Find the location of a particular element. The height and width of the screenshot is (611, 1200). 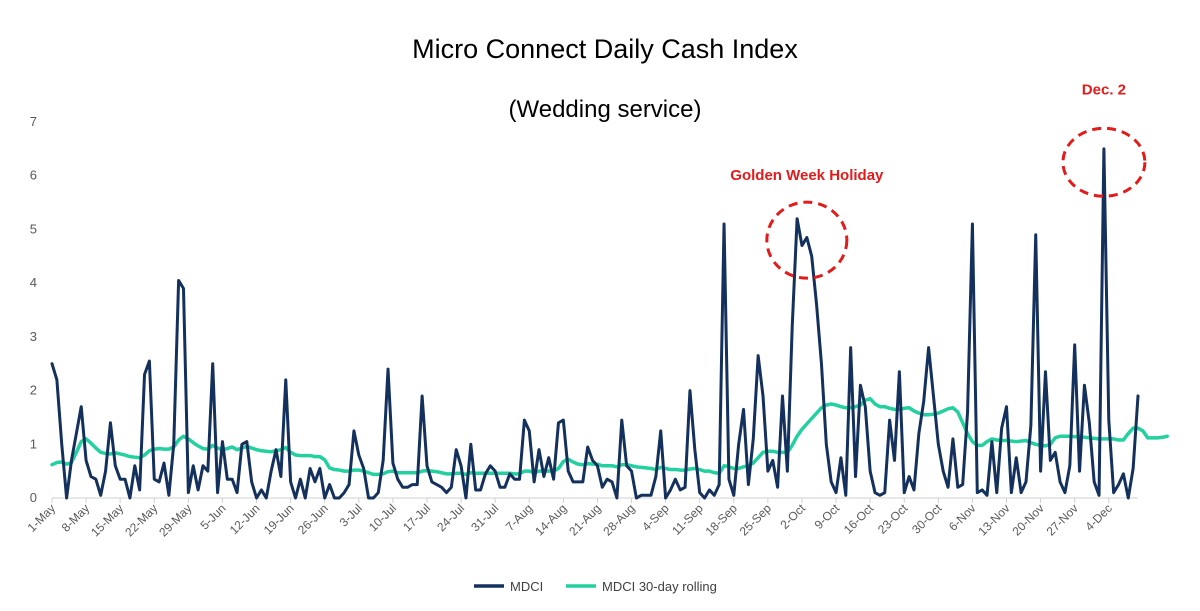

x-tick-label: 27-Nov is located at coordinates (1062, 519).